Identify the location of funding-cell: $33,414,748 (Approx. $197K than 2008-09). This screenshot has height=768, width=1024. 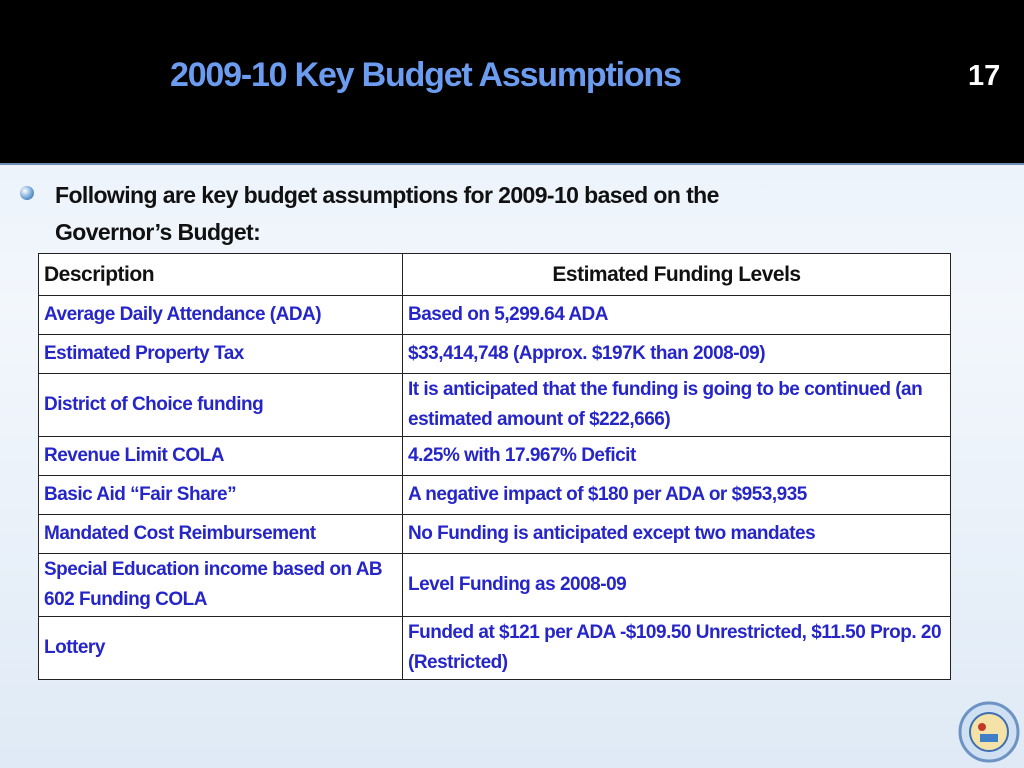
(676, 354).